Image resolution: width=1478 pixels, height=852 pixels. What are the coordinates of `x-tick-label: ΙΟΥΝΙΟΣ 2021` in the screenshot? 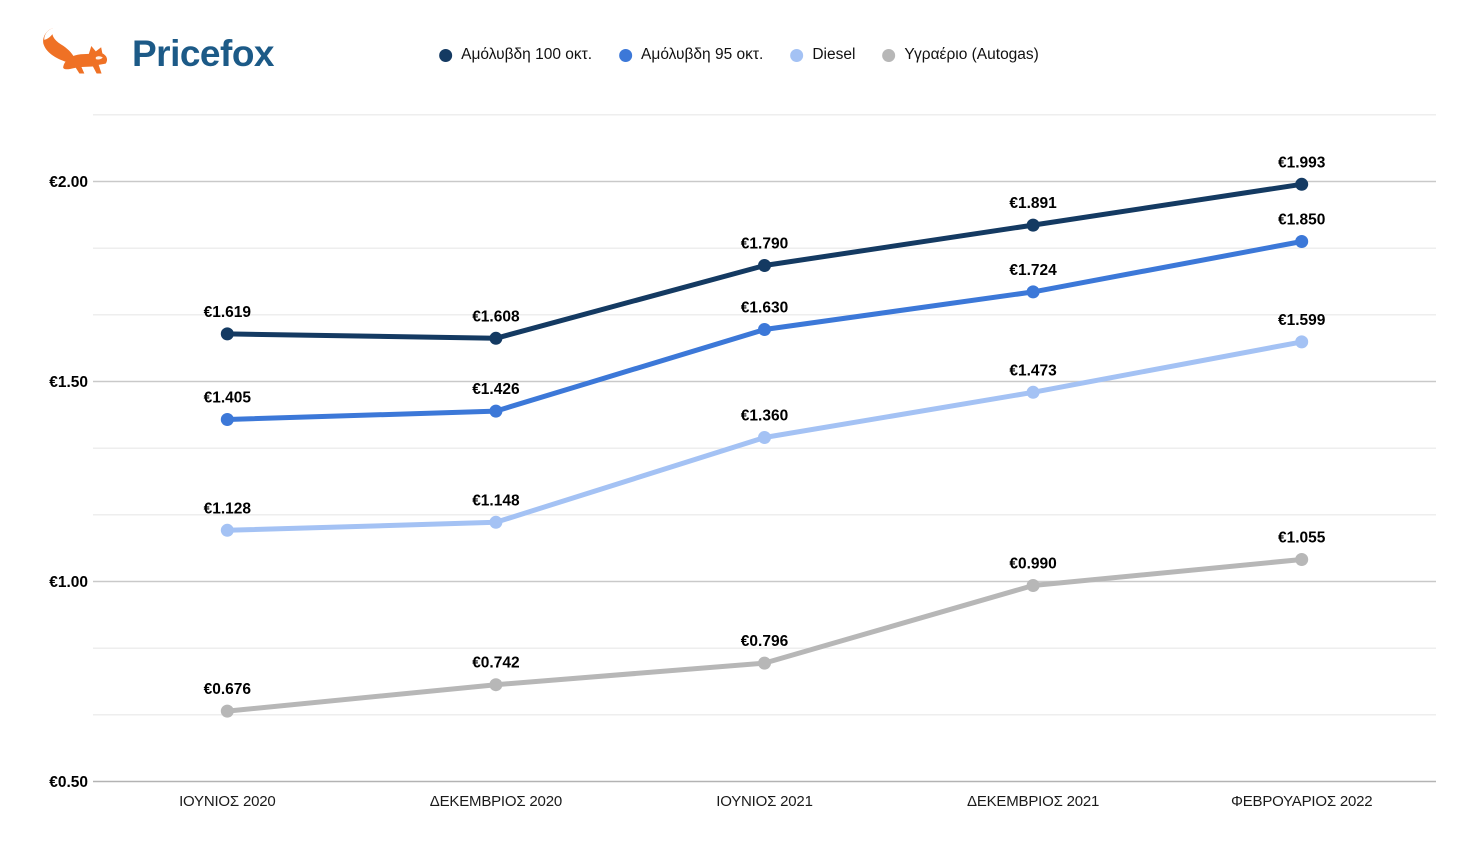 It's located at (764, 801).